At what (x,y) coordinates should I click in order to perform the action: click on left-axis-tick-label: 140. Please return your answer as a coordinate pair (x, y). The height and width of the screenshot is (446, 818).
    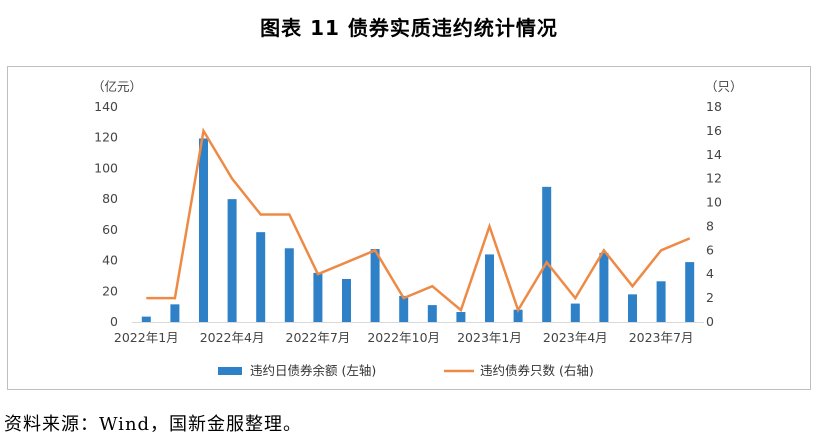
    Looking at the image, I should click on (106, 106).